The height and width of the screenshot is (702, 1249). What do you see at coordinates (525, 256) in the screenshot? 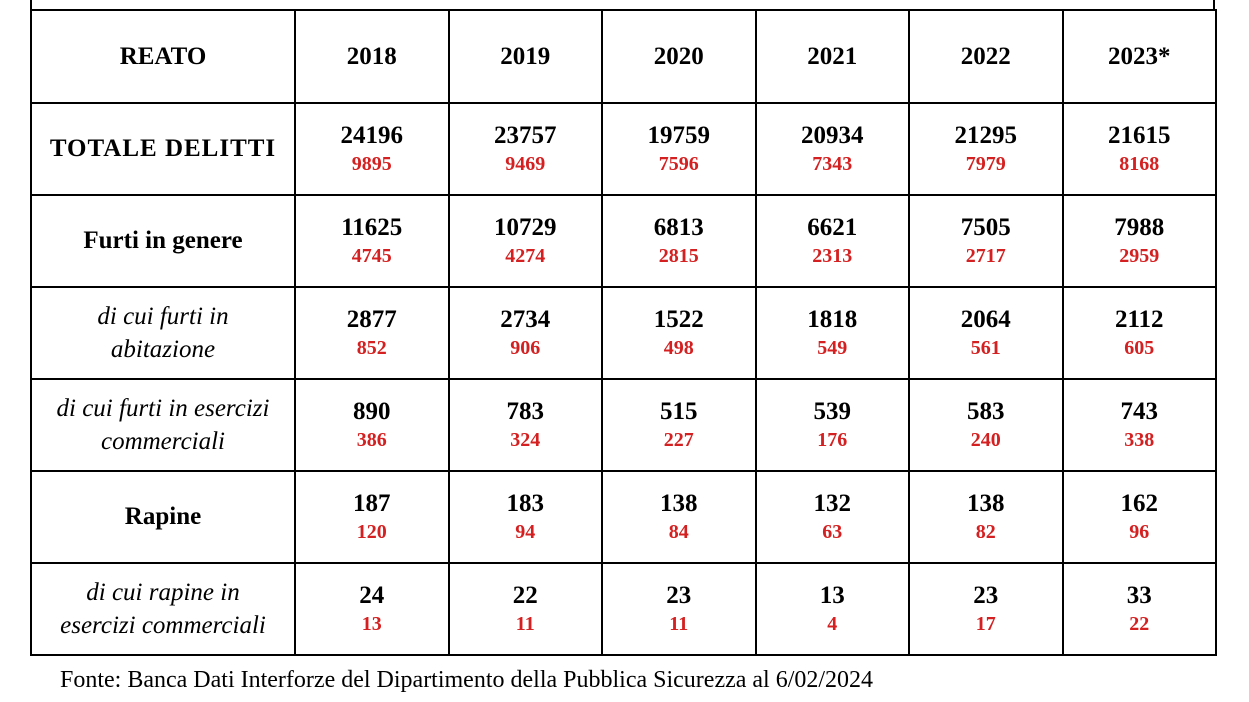
I see `sub-value: 4274` at bounding box center [525, 256].